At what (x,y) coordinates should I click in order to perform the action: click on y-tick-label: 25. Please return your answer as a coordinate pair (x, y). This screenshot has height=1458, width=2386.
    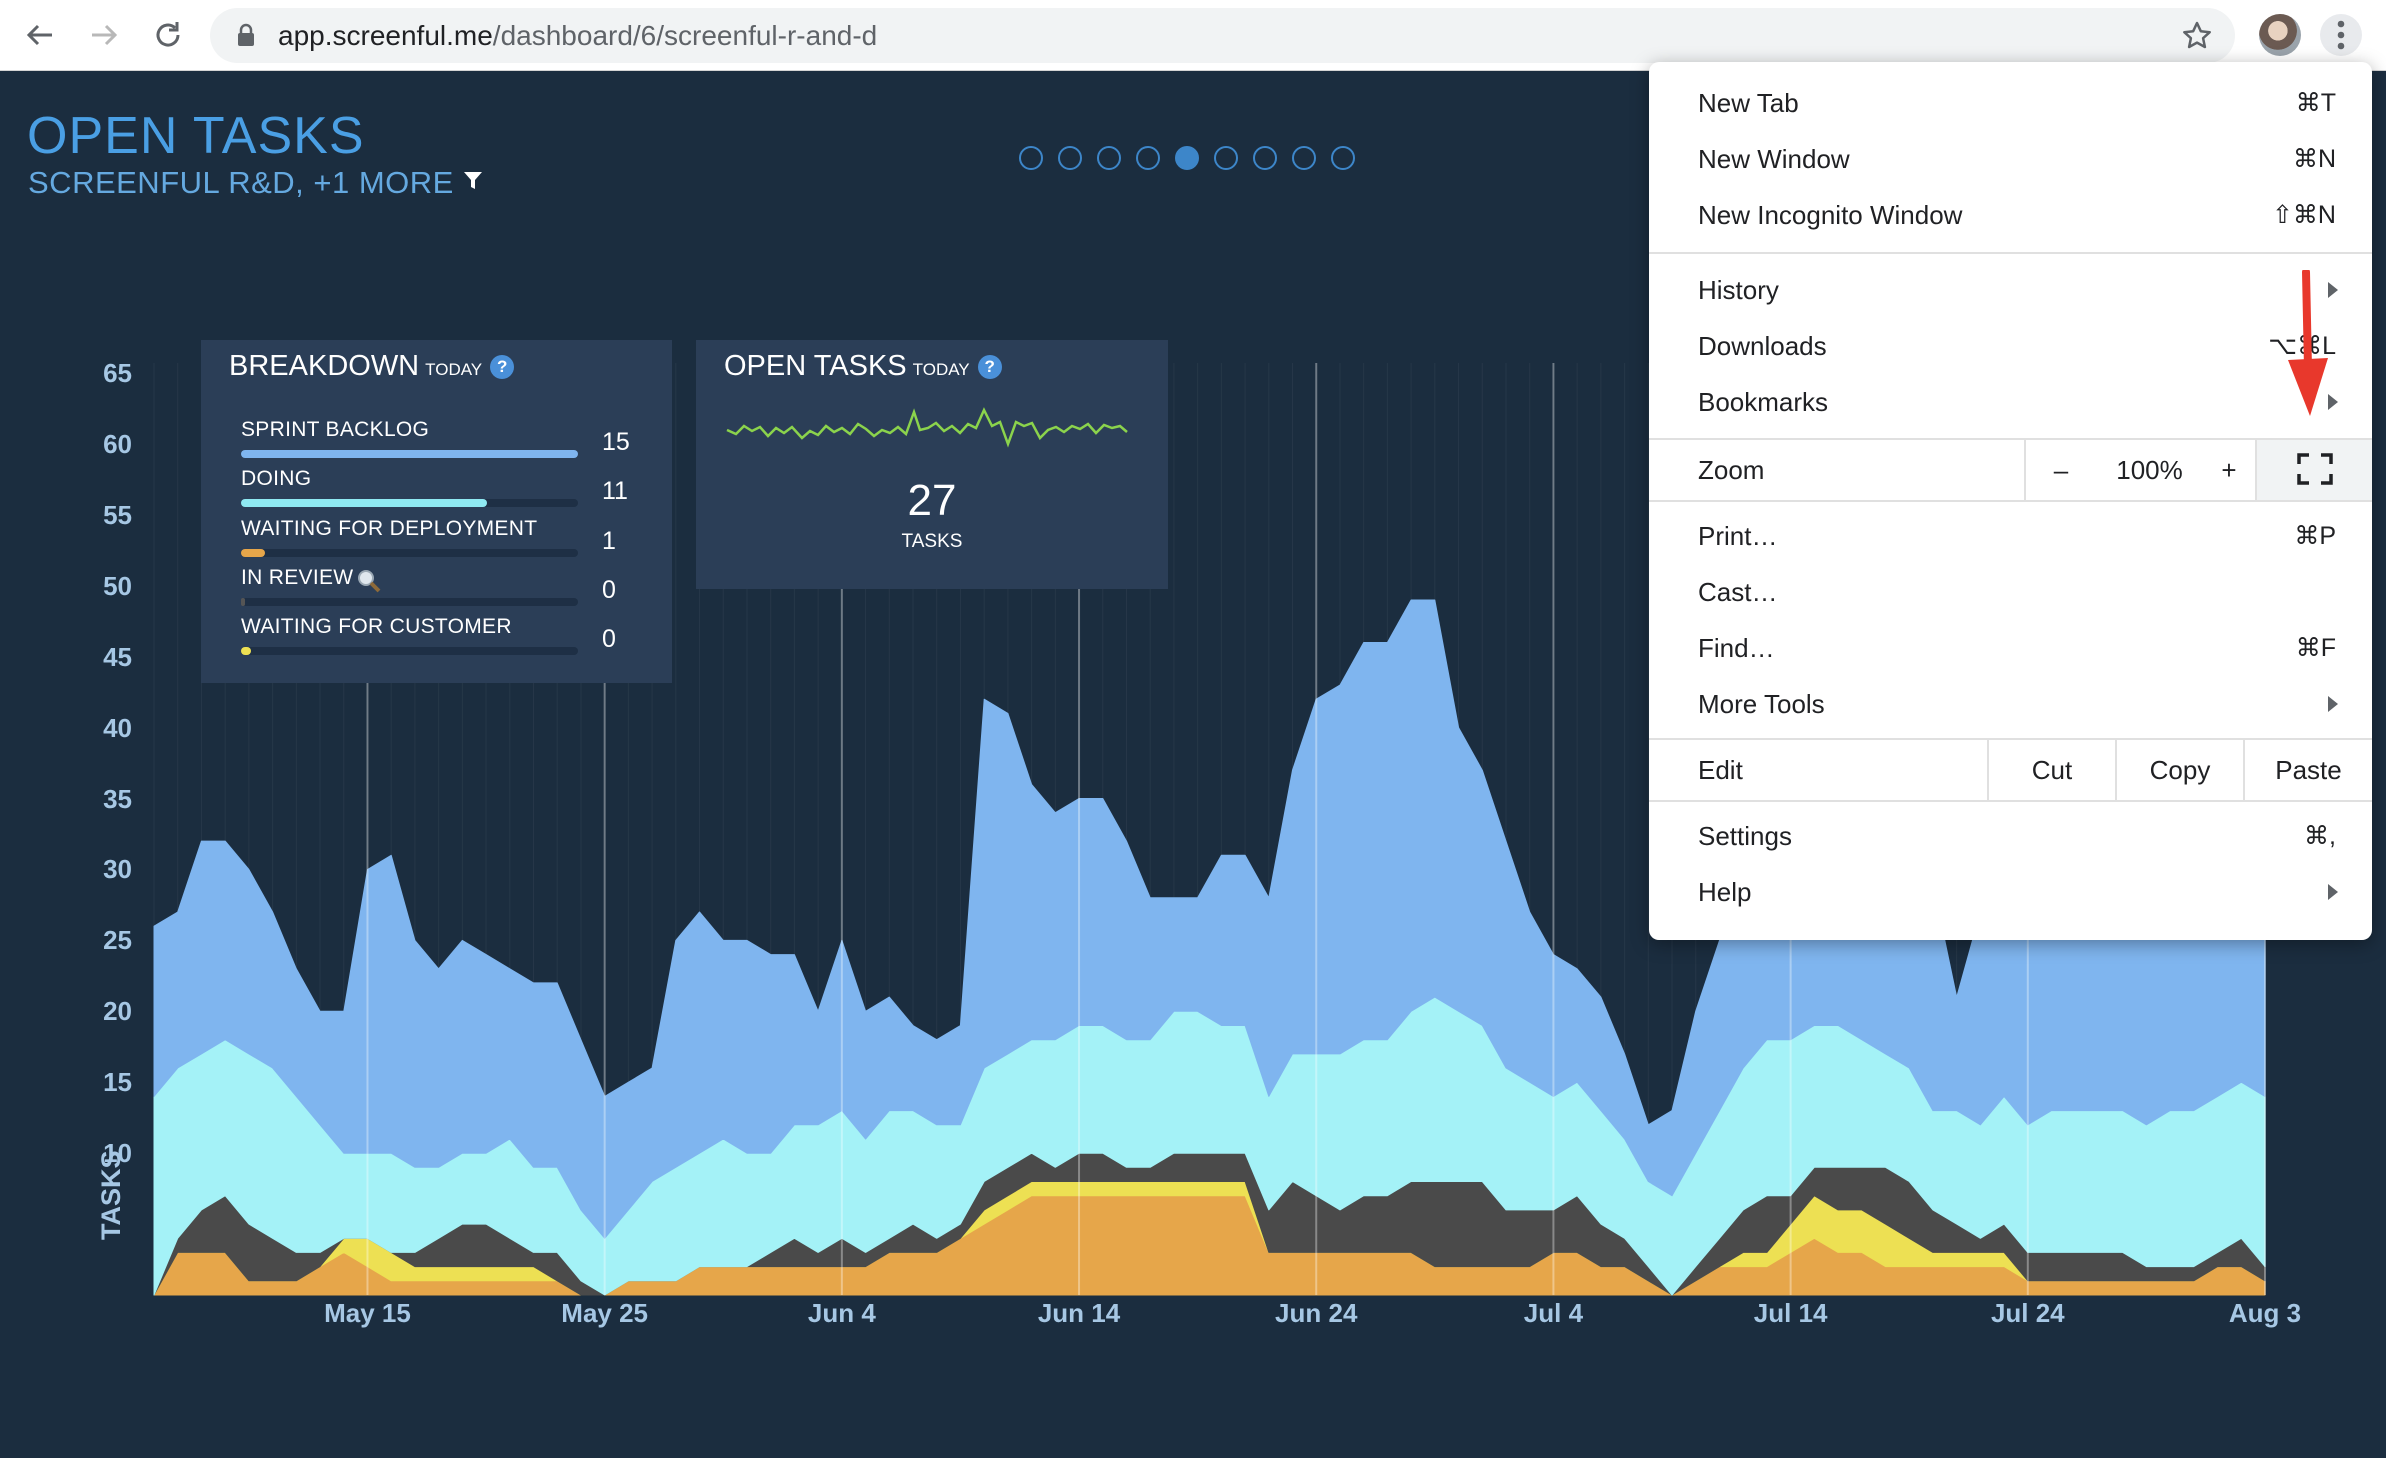
    Looking at the image, I should click on (117, 940).